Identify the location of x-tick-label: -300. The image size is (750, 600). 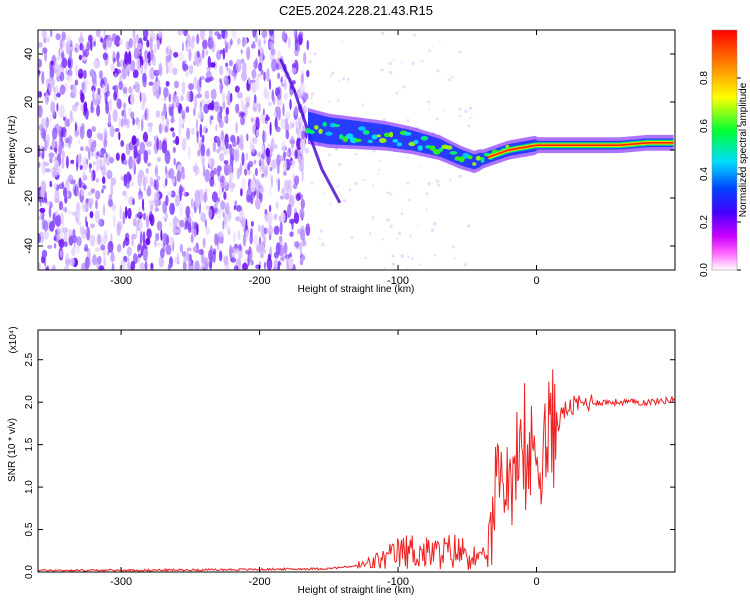
(121, 582).